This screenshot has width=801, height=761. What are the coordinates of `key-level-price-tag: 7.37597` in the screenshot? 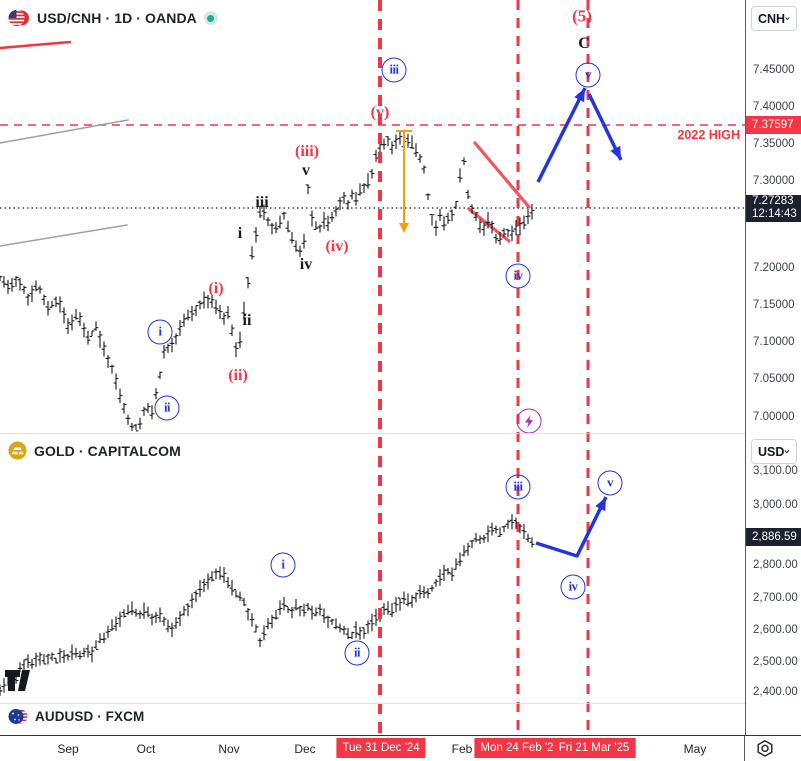 It's located at (773, 125).